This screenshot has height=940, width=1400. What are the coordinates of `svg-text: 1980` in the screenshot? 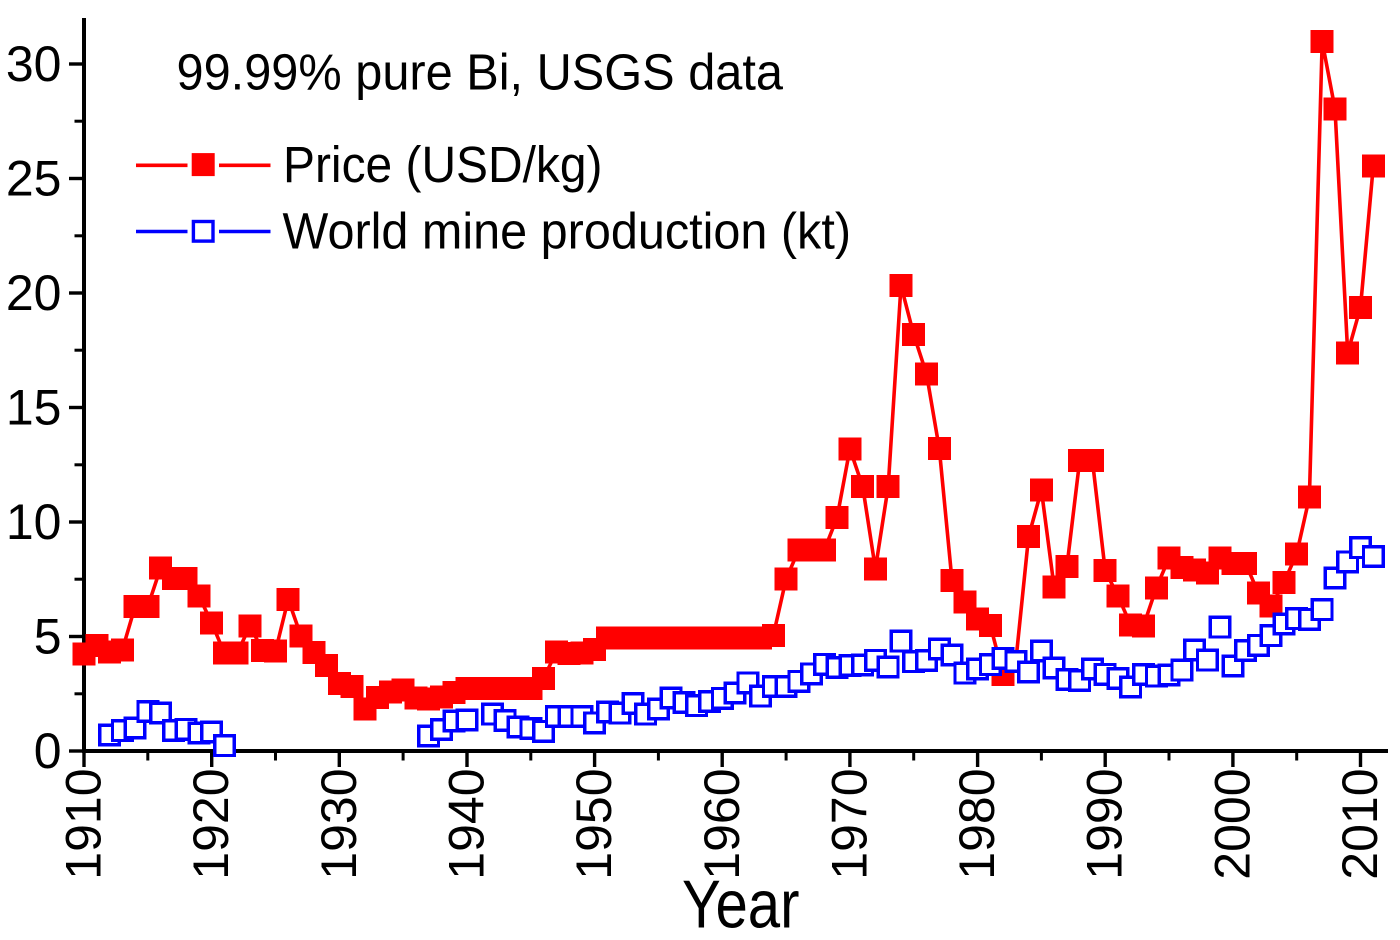 It's located at (977, 824).